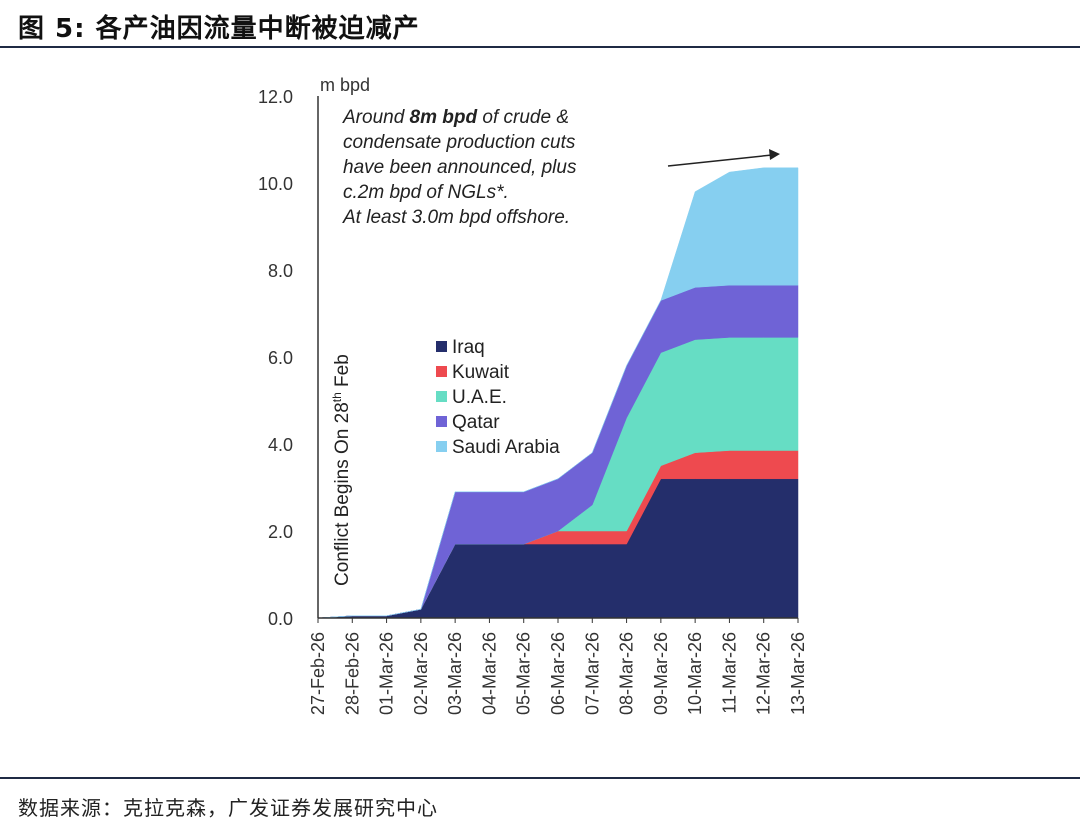 The image size is (1080, 833). I want to click on y-tick-labels: 0.0 2.0 4.0 6.0 8.0 10.0 12.0, so click(275, 358).